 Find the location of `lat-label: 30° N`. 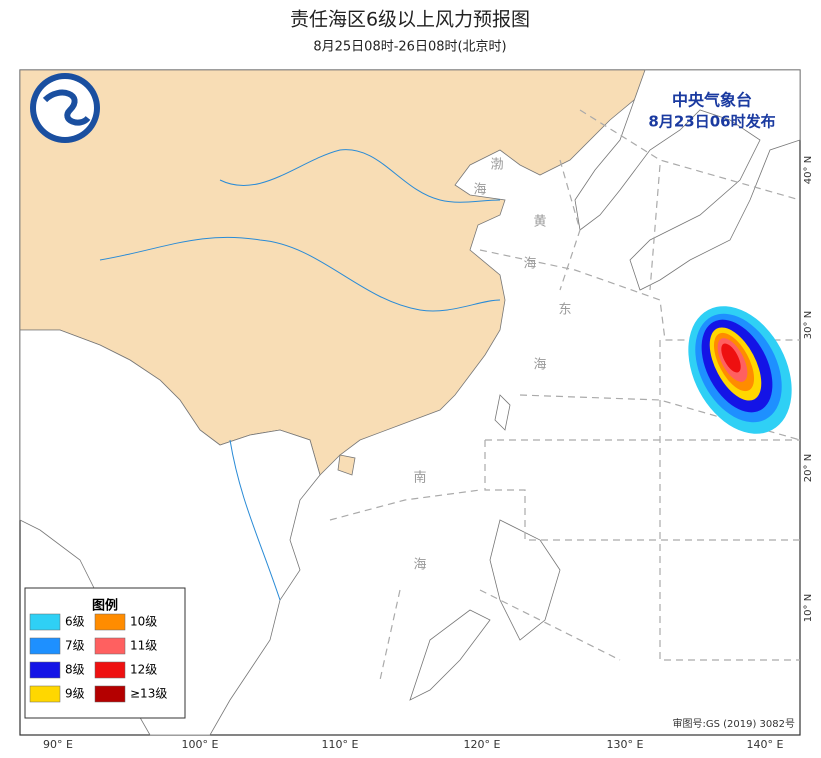

lat-label: 30° N is located at coordinates (808, 325).